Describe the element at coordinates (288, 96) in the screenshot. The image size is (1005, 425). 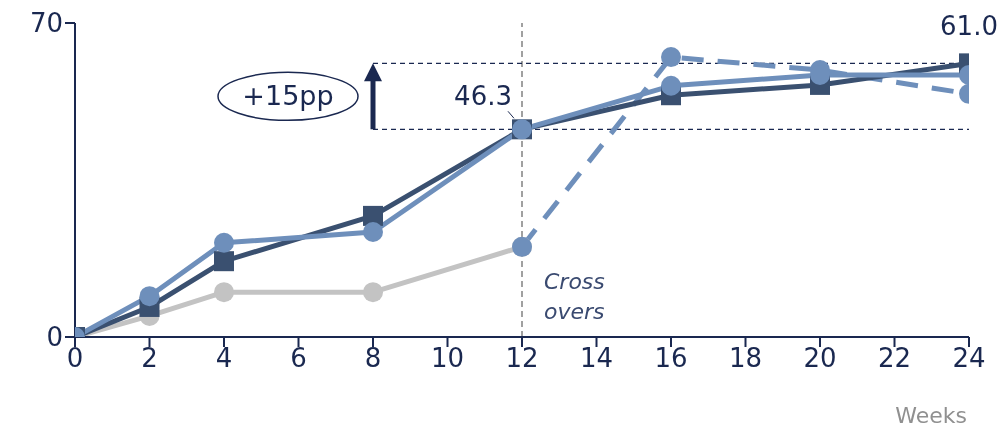
I see `annotation: +15pp` at that location.